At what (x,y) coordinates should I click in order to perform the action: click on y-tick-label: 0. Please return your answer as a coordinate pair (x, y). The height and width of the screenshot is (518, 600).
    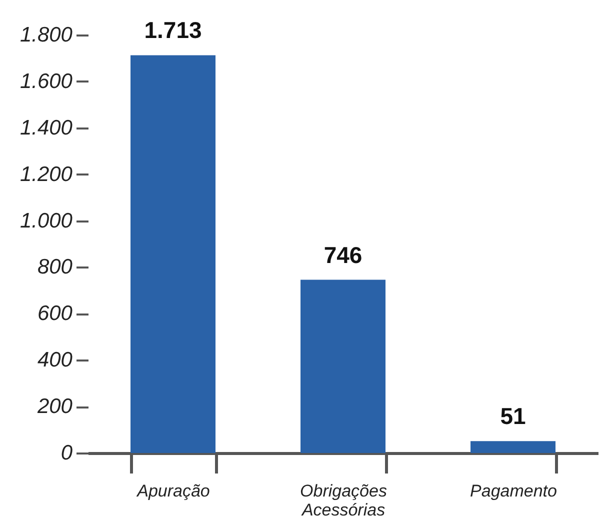
    Looking at the image, I should click on (66, 453).